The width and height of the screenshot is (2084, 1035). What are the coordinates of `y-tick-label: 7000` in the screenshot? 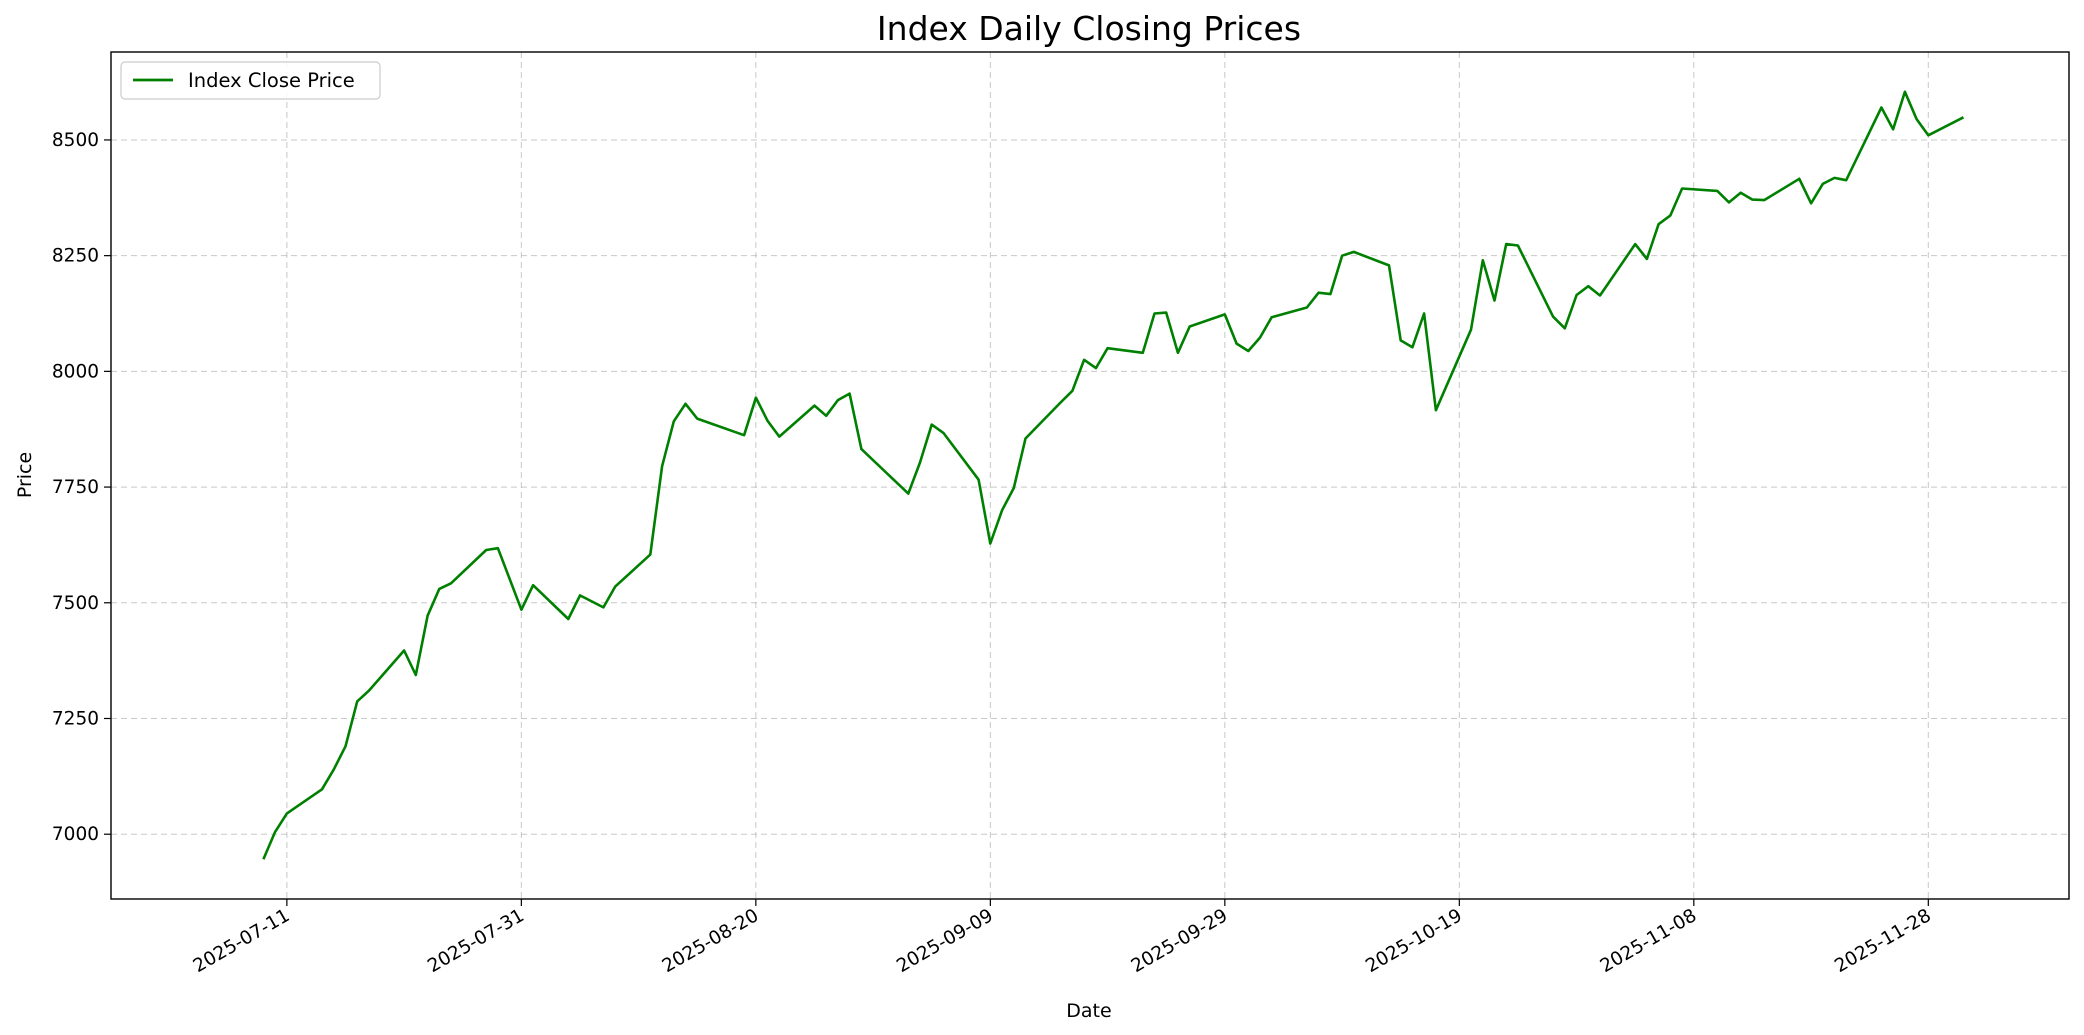 It's located at (75, 834).